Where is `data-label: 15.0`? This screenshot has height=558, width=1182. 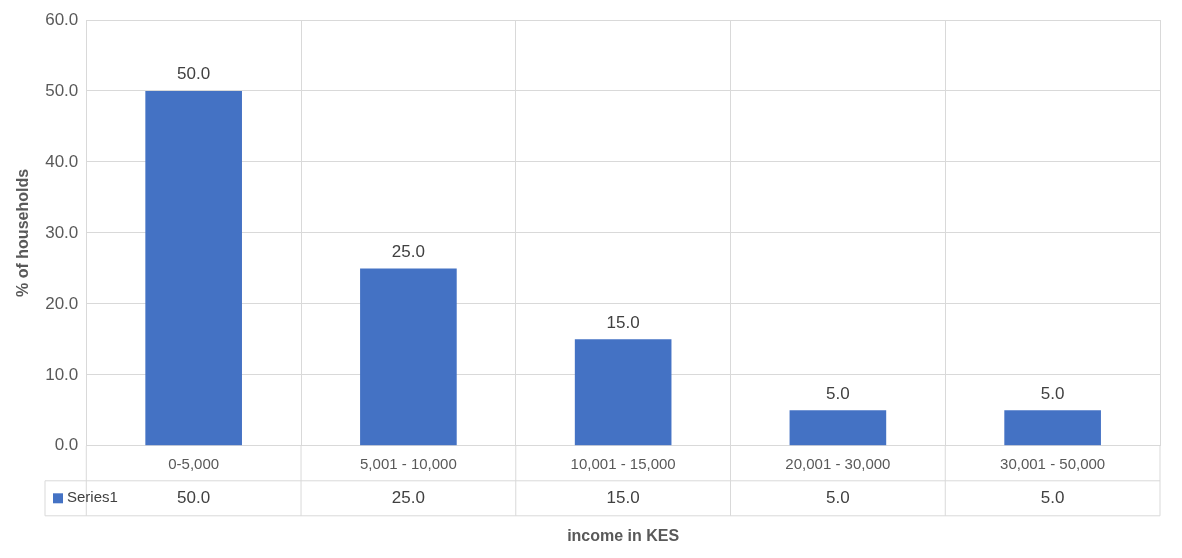
data-label: 15.0 is located at coordinates (623, 497).